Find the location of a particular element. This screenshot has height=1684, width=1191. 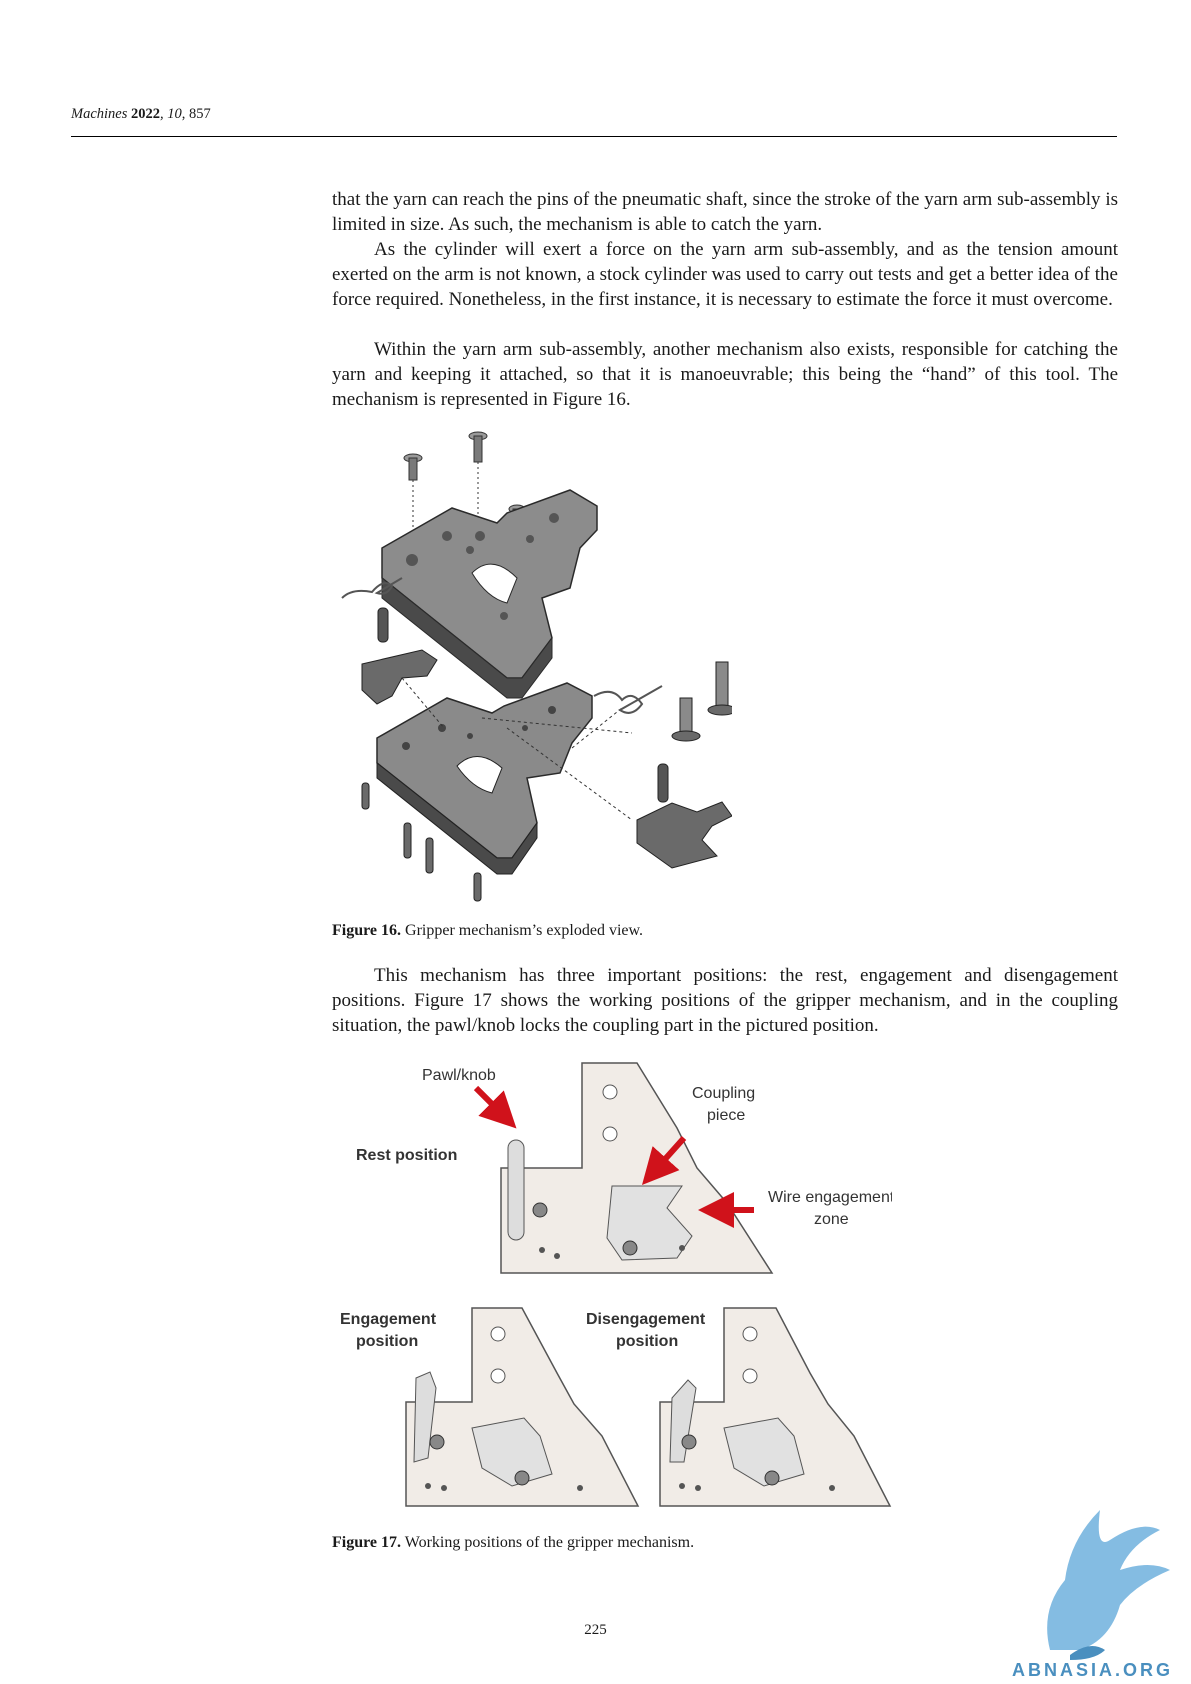

label-wire-engagement: Wire engagement is located at coordinates (830, 1197).